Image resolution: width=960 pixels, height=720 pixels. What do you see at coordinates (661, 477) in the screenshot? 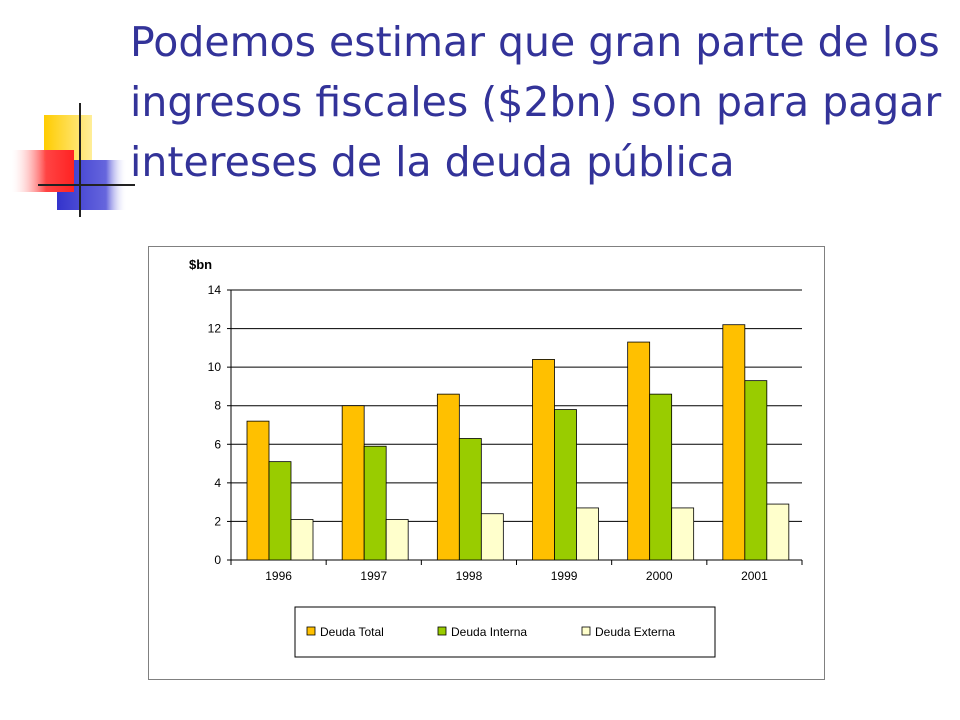
I see `bar-deuda-interna-2000` at bounding box center [661, 477].